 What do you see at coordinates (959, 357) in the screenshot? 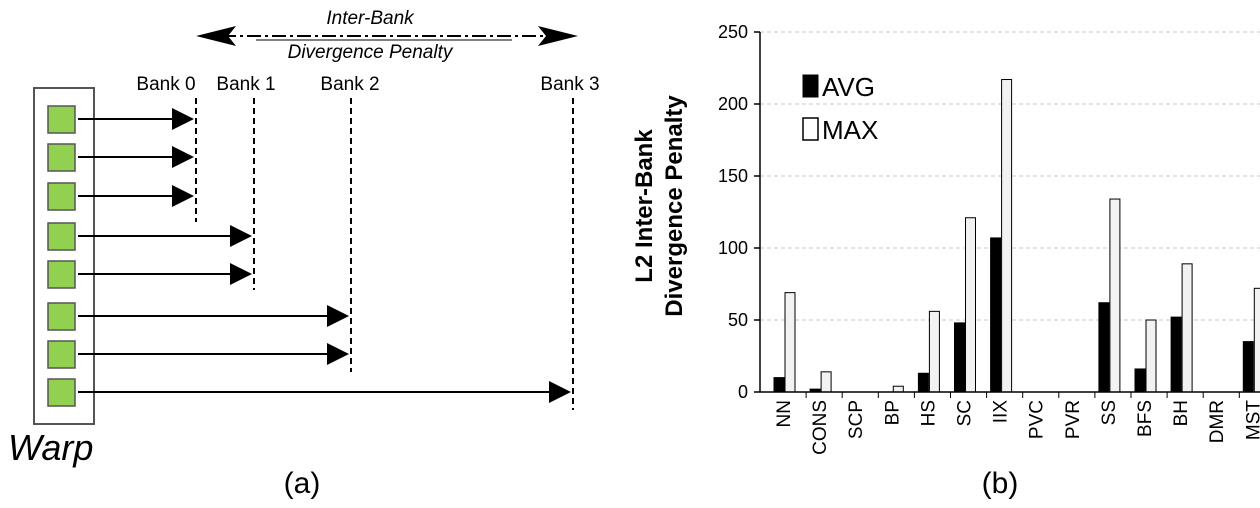
I see `bar-avg-sc` at bounding box center [959, 357].